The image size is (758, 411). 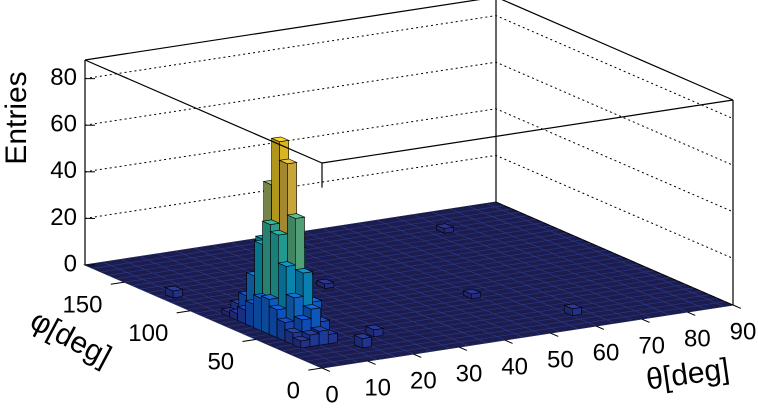 I want to click on x-tick-label: 50, so click(x=560, y=359).